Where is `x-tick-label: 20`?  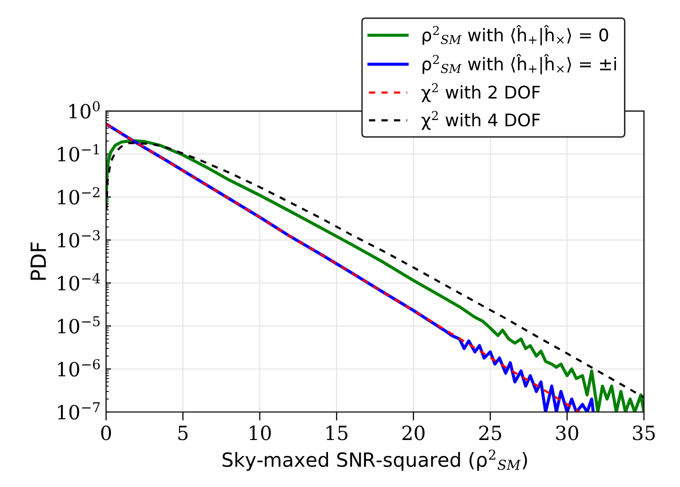
x-tick-label: 20 is located at coordinates (413, 433).